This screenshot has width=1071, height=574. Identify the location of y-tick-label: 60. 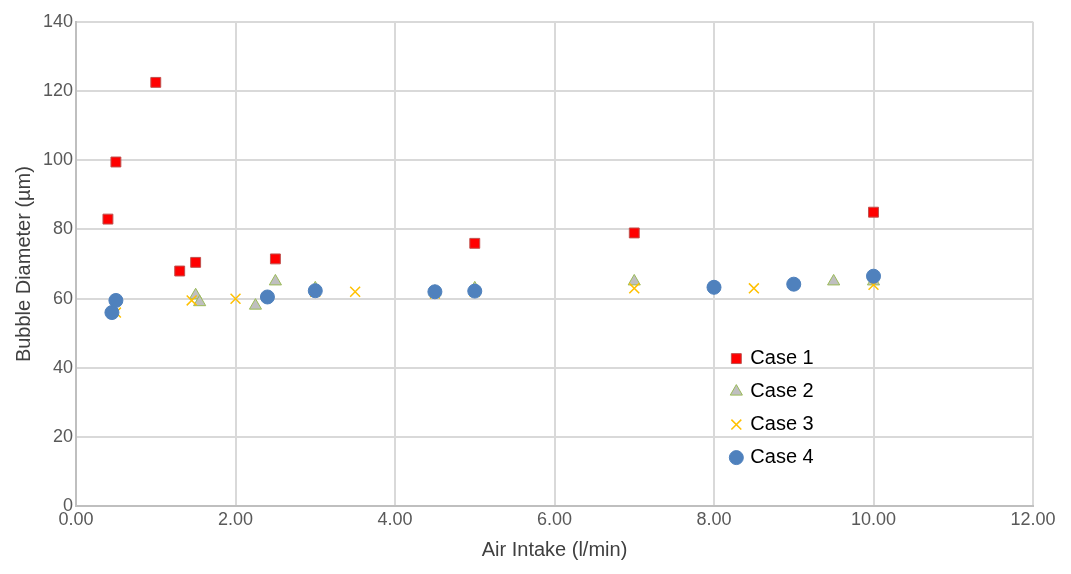
(63, 297).